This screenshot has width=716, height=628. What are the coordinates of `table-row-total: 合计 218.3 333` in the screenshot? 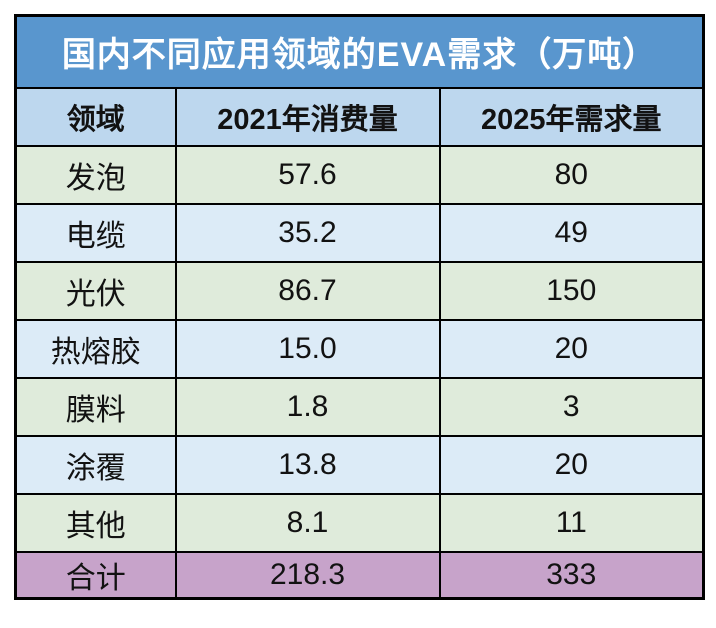 It's located at (359, 574).